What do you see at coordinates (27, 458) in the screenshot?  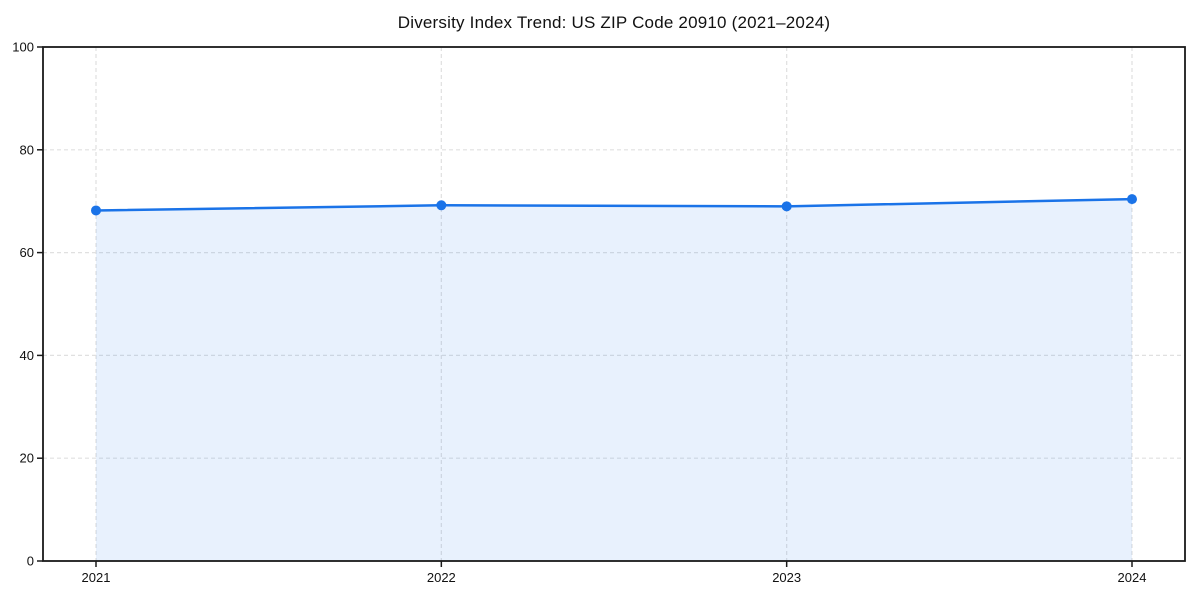 I see `y-axis-tick-label: 20` at bounding box center [27, 458].